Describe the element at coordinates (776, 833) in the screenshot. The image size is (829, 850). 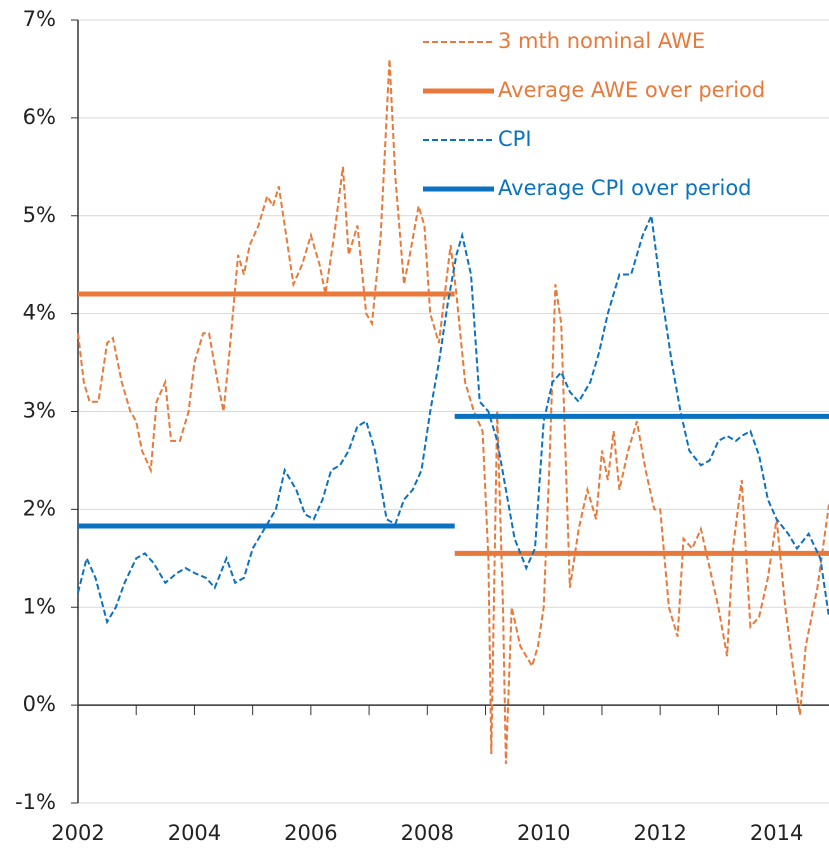
I see `x-tick-label: 2014` at that location.